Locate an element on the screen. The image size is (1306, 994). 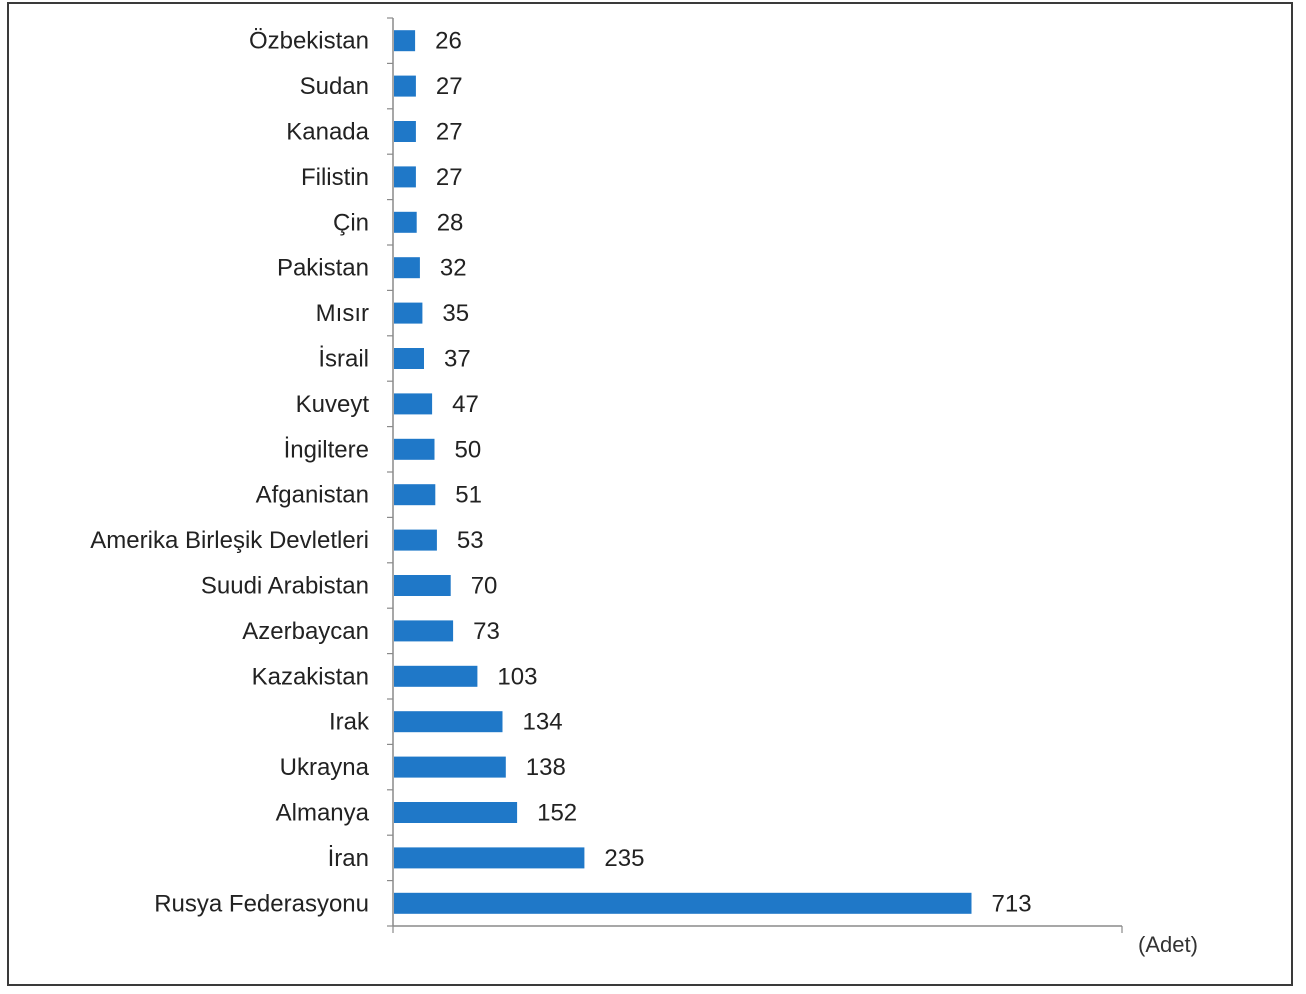
value-label: 134 is located at coordinates (543, 722).